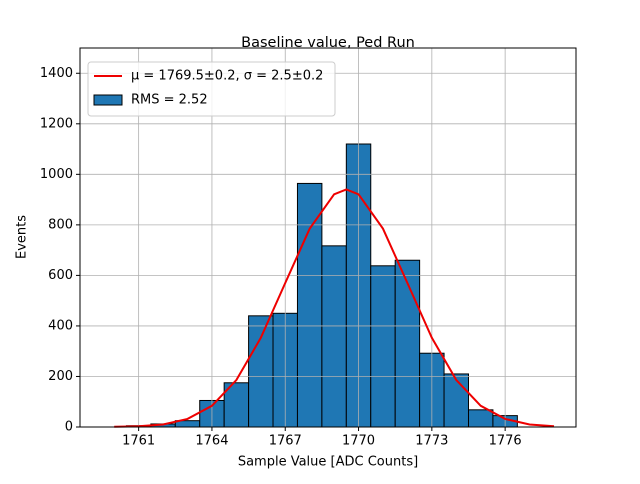  Describe the element at coordinates (69, 427) in the screenshot. I see `y-tick-label: 0` at that location.